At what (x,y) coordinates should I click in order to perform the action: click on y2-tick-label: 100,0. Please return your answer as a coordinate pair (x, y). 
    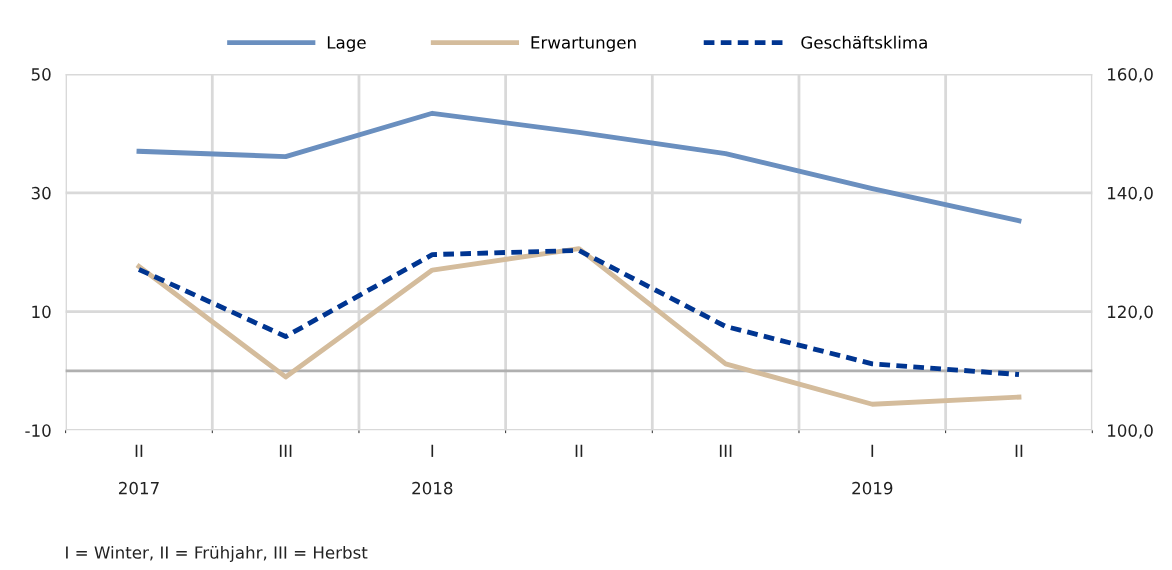
    Looking at the image, I should click on (1130, 431).